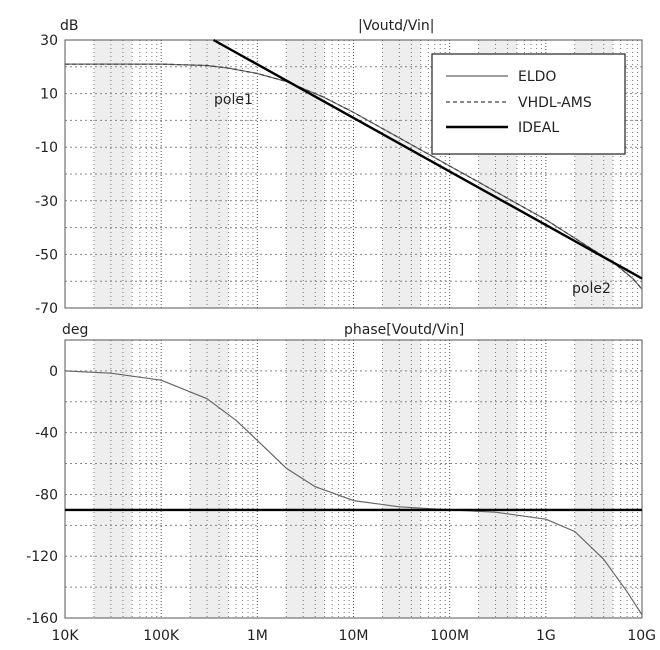 Image resolution: width=660 pixels, height=650 pixels. What do you see at coordinates (49, 41) in the screenshot?
I see `magnitude-y-tick-label: 30` at bounding box center [49, 41].